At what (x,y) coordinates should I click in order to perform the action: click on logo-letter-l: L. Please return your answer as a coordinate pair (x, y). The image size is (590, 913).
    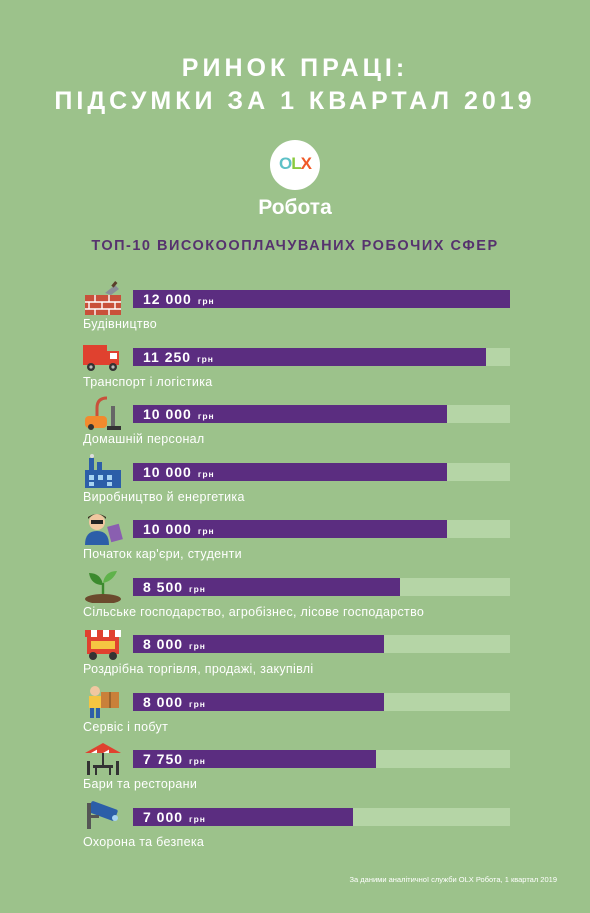
    Looking at the image, I should click on (296, 163).